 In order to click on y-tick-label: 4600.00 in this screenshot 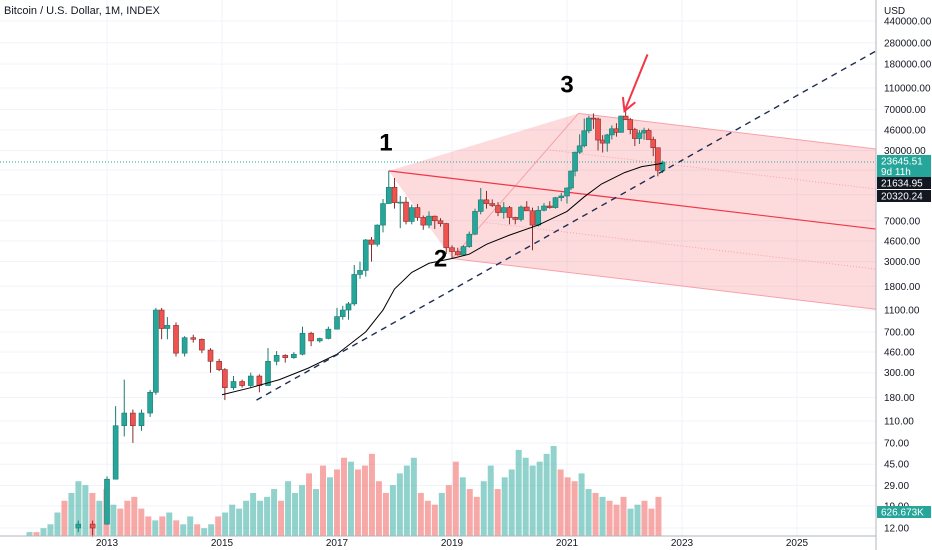, I will do `click(902, 242)`.